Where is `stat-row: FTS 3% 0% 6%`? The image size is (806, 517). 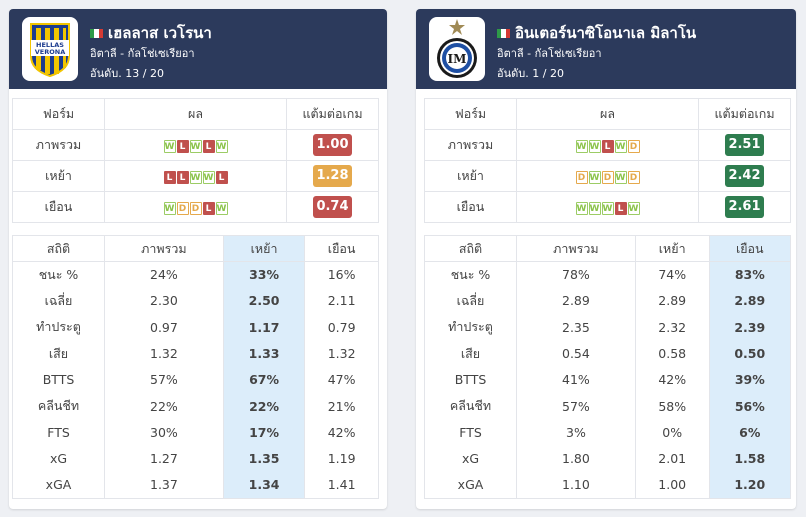 stat-row: FTS 3% 0% 6% is located at coordinates (608, 432).